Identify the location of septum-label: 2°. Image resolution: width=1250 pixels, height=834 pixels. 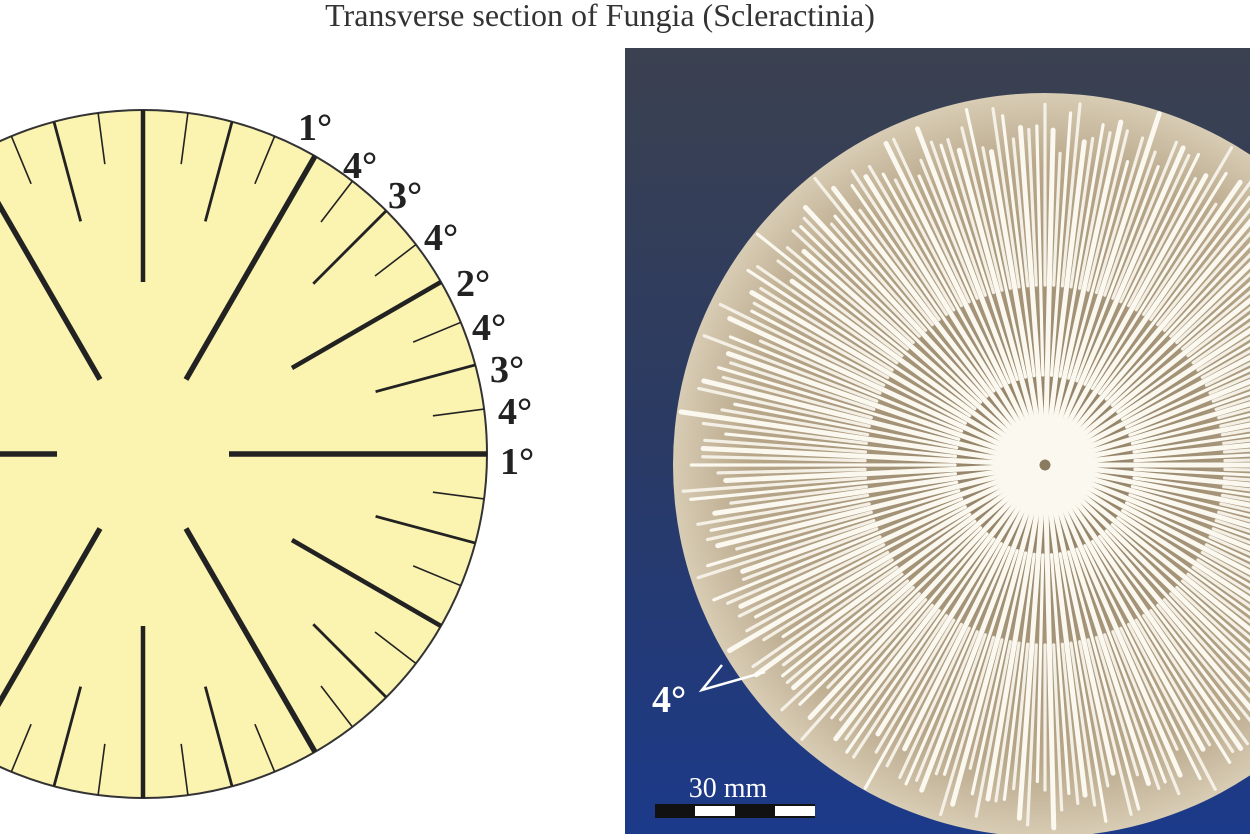
(473, 284).